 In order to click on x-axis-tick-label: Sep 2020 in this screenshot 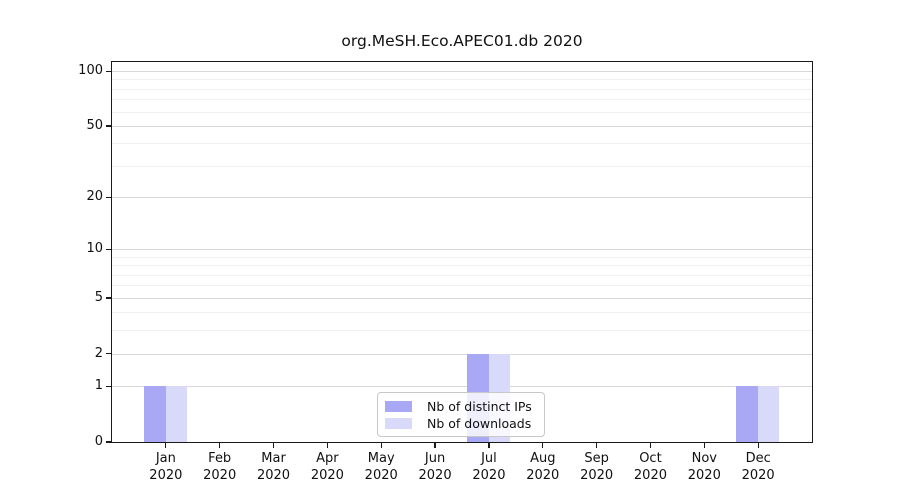, I will do `click(597, 467)`.